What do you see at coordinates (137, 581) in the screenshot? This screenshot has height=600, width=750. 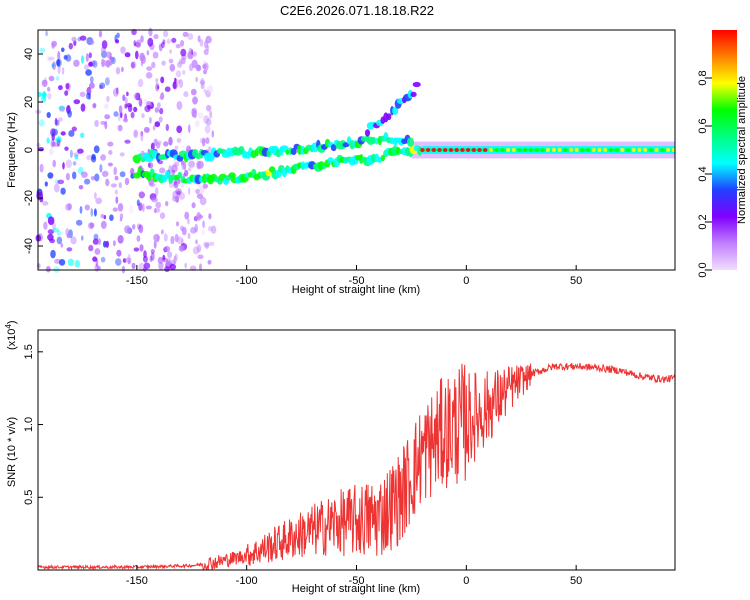 I see `snr-x-tick-label: -150` at bounding box center [137, 581].